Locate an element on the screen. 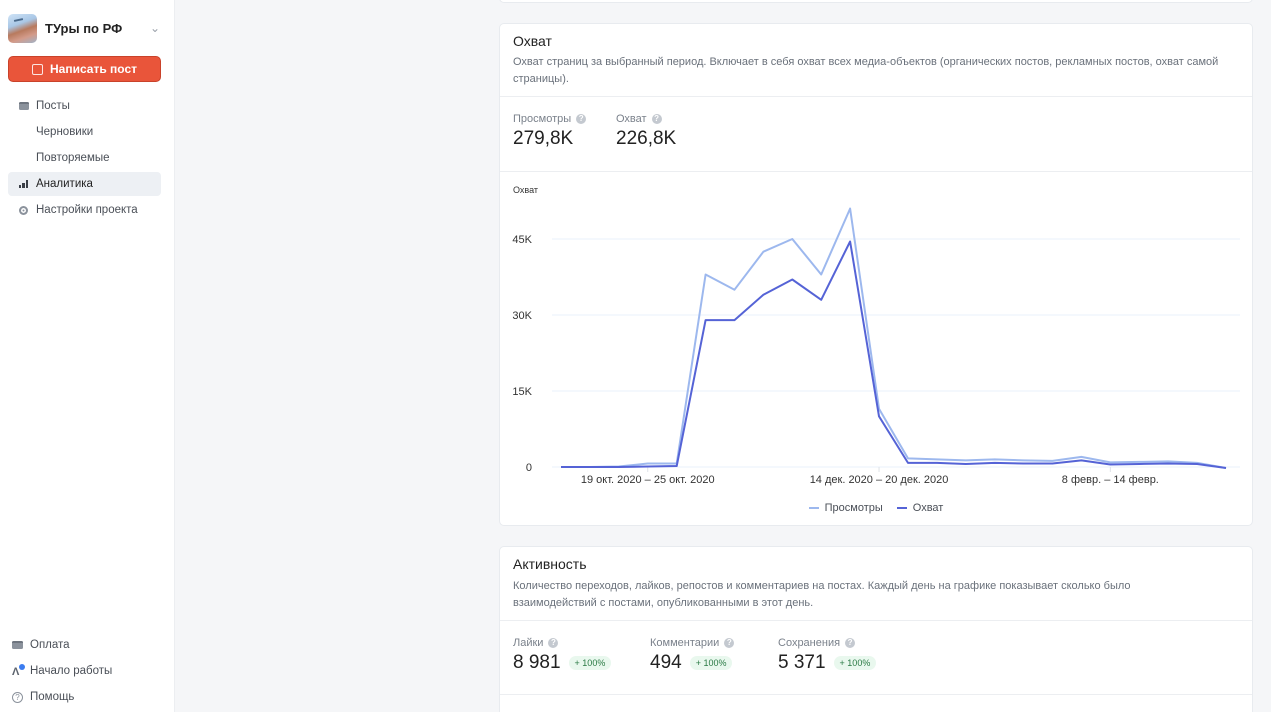  legend-item-views: Просмотры is located at coordinates (845, 508).